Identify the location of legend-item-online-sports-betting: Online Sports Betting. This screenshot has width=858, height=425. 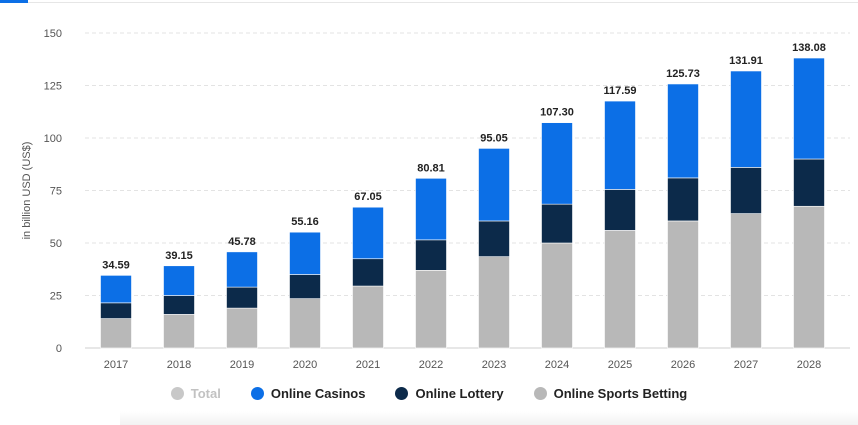
(610, 393).